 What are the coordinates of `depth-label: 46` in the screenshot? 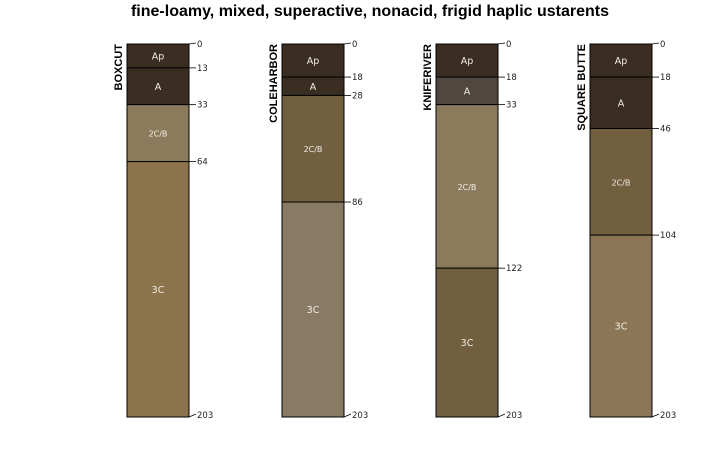 It's located at (665, 130).